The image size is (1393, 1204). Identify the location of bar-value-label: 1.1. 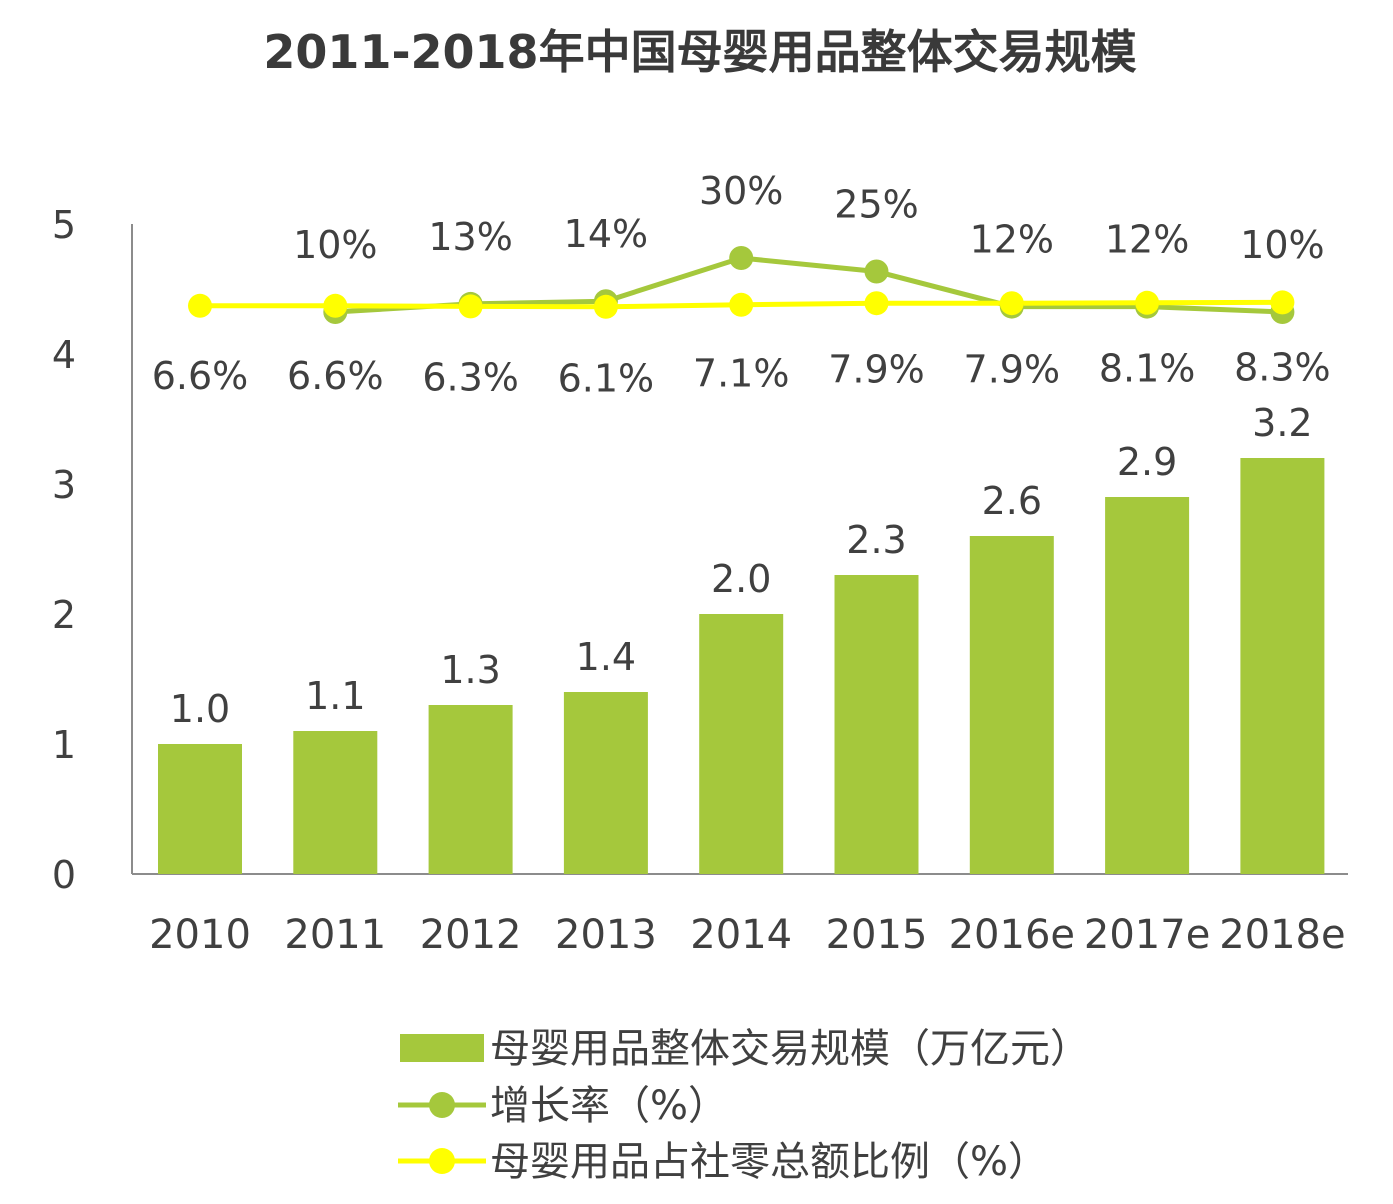
(335, 696).